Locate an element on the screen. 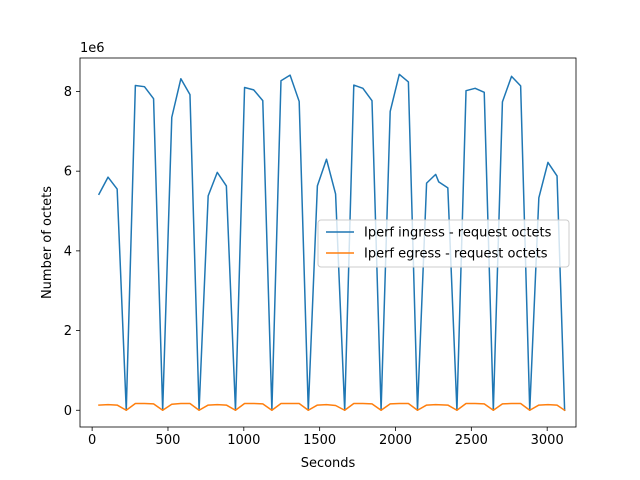 The image size is (640, 480). y-axis: 0 2 4 6 8 is located at coordinates (72, 252).